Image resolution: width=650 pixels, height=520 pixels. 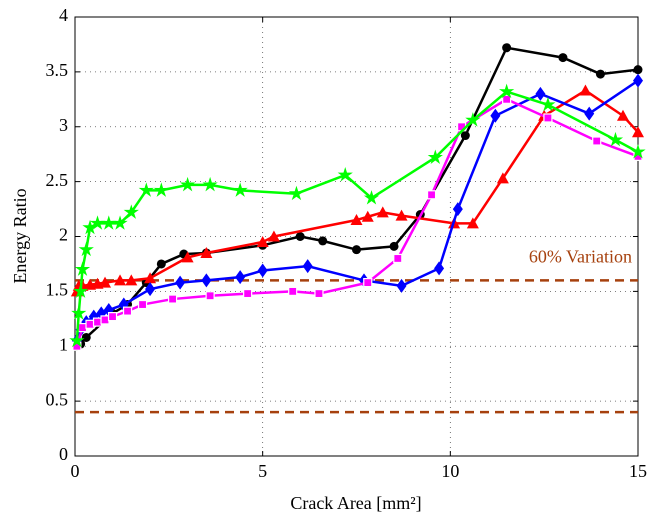 I want to click on y-tick-label: 1.5, so click(x=57, y=290).